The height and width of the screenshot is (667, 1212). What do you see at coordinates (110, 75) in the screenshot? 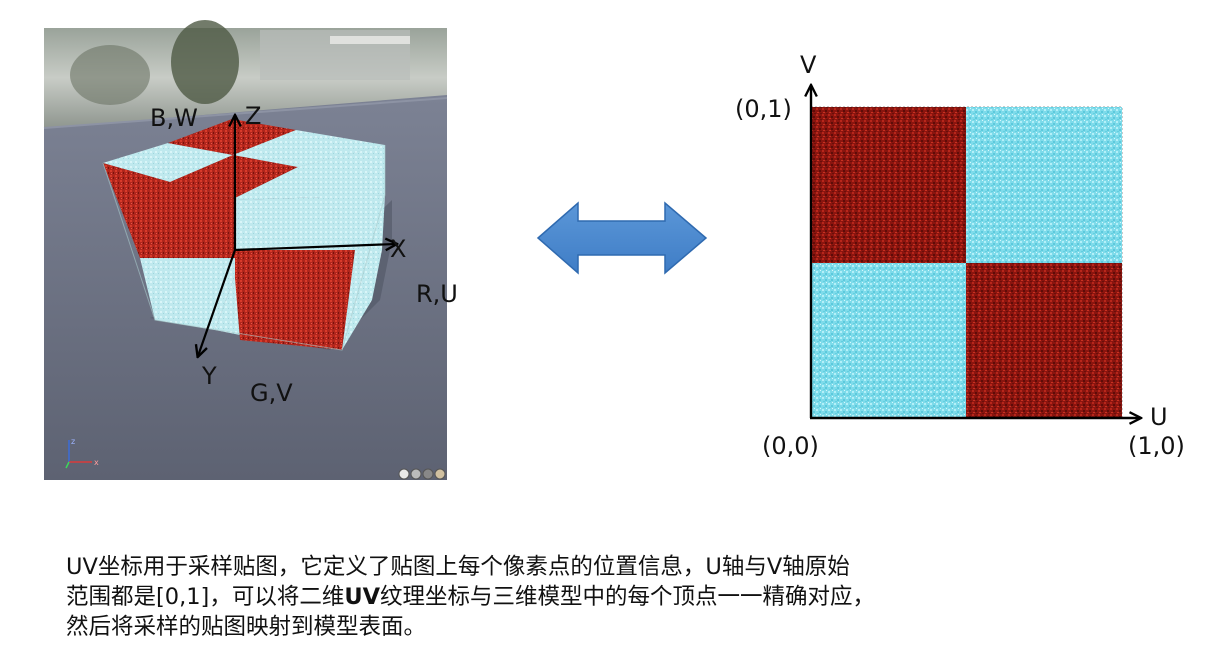
I see `background-bush` at bounding box center [110, 75].